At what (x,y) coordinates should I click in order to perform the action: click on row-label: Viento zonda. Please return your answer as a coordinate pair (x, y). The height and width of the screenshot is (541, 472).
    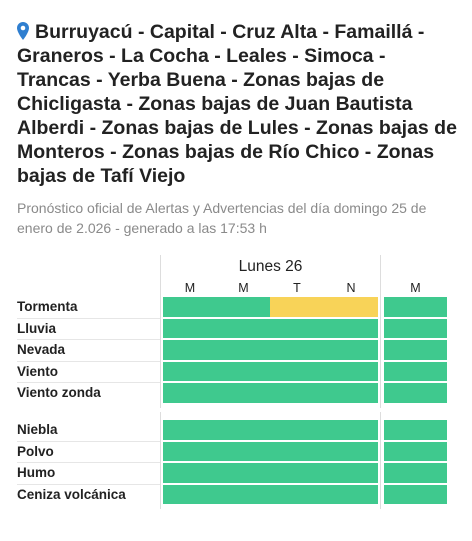
    Looking at the image, I should click on (59, 392).